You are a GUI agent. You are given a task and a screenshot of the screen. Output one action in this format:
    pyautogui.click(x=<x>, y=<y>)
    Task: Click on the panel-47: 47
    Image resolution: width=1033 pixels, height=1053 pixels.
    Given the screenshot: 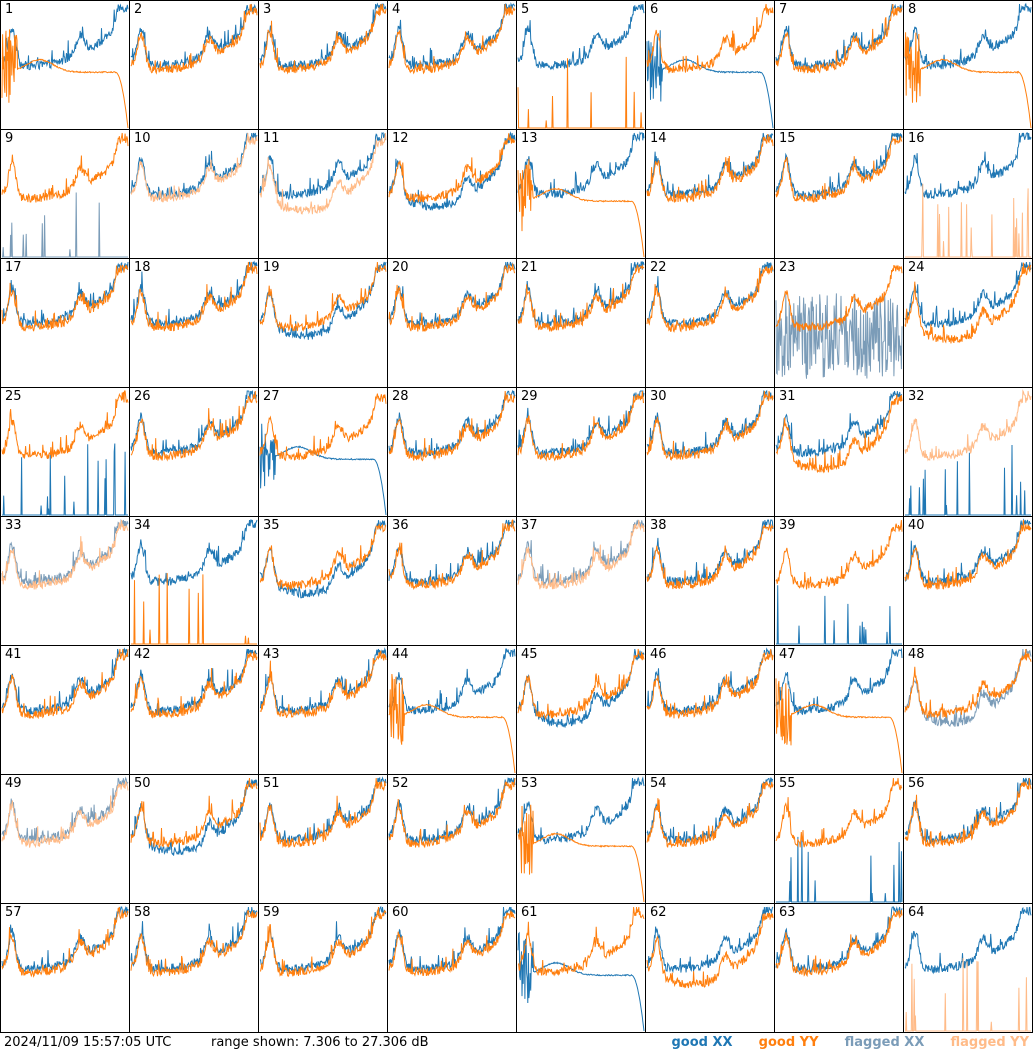 What is the action you would take?
    pyautogui.click(x=839, y=710)
    